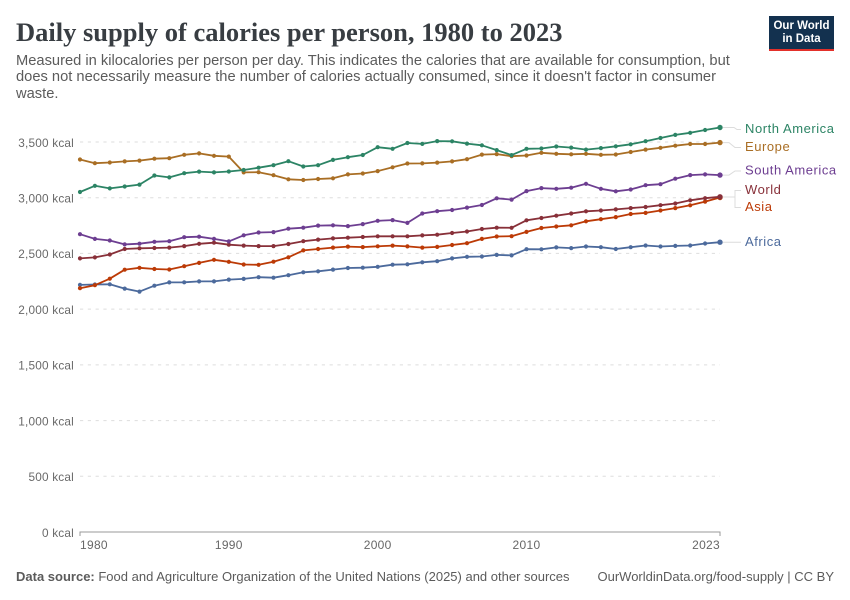 This screenshot has width=850, height=600. Describe the element at coordinates (51, 477) in the screenshot. I see `svg-text: 500 kcal` at that location.